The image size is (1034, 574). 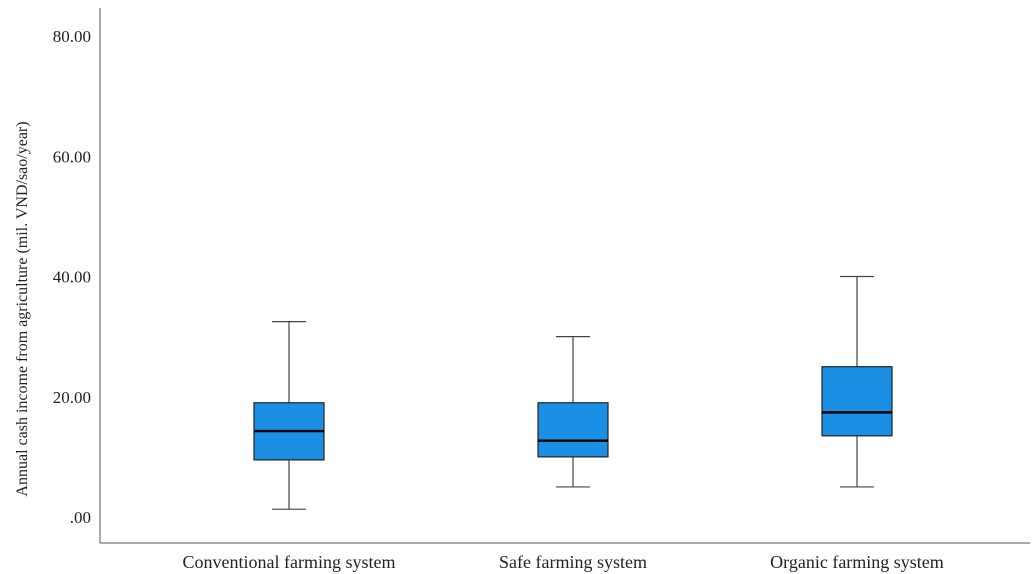 I want to click on y-tick-label: 80.00, so click(x=72, y=36).